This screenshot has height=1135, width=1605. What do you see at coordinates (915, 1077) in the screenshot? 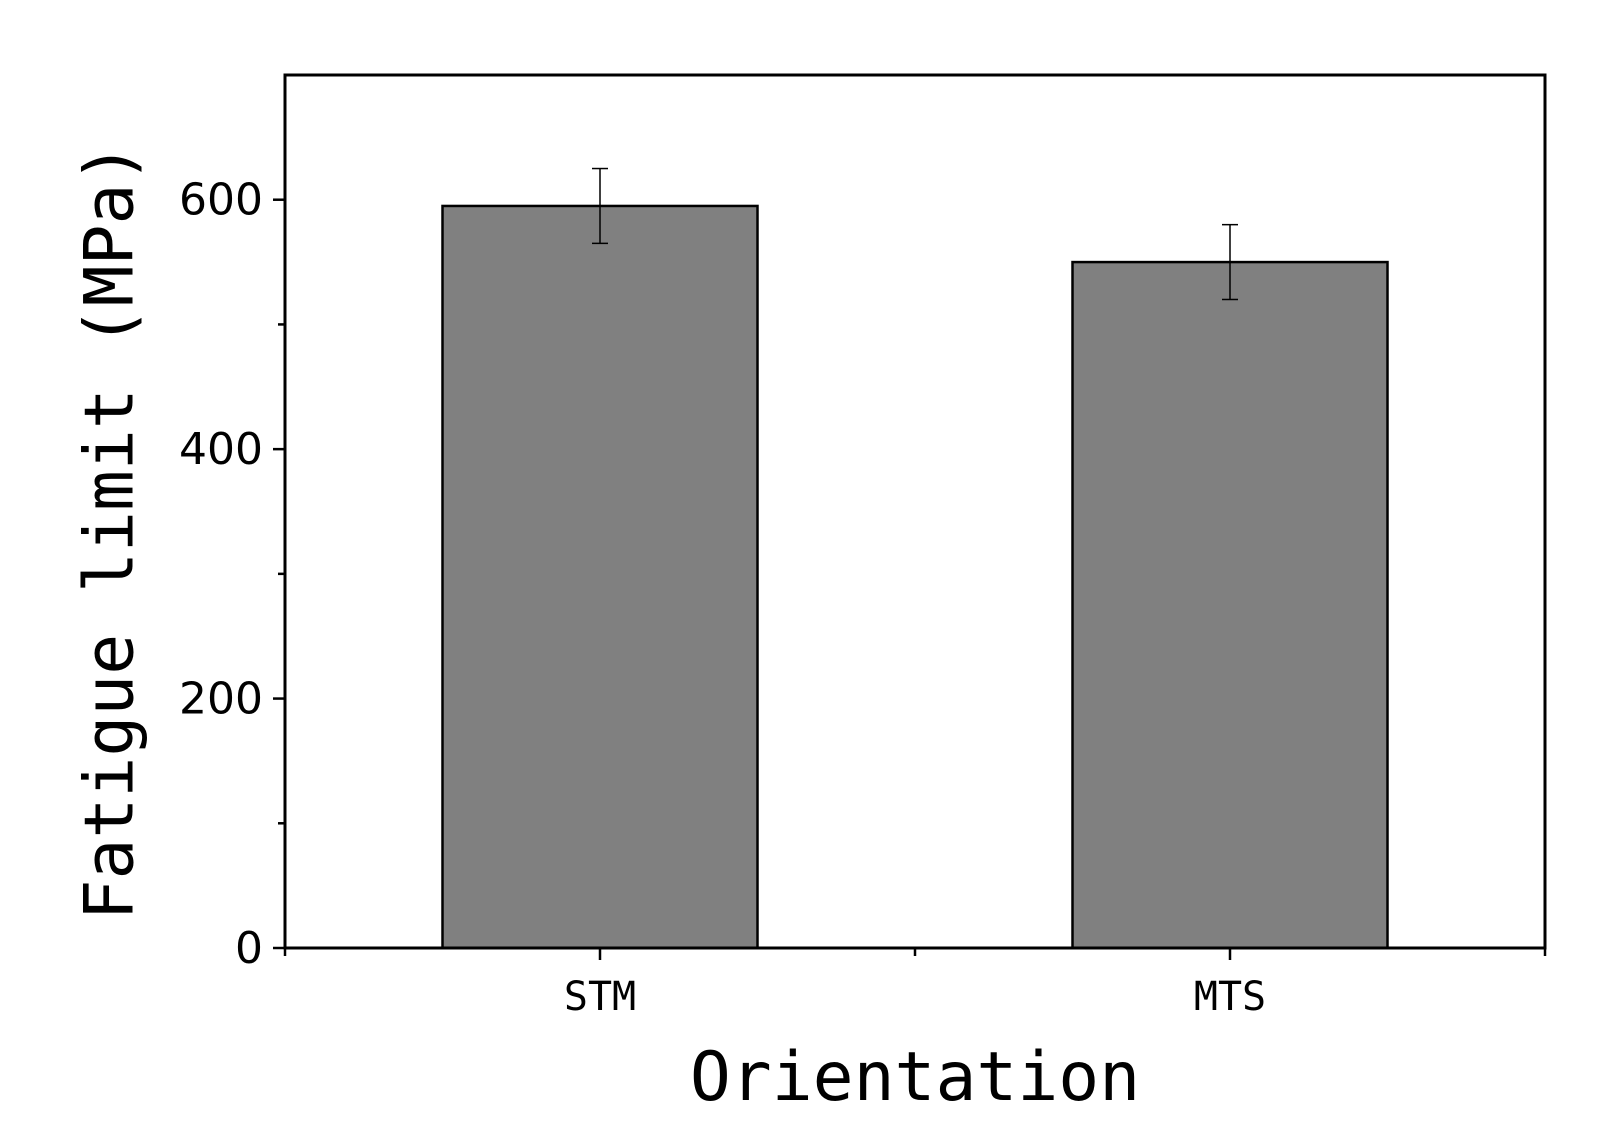
I see `x-axis-title: Orientation` at bounding box center [915, 1077].